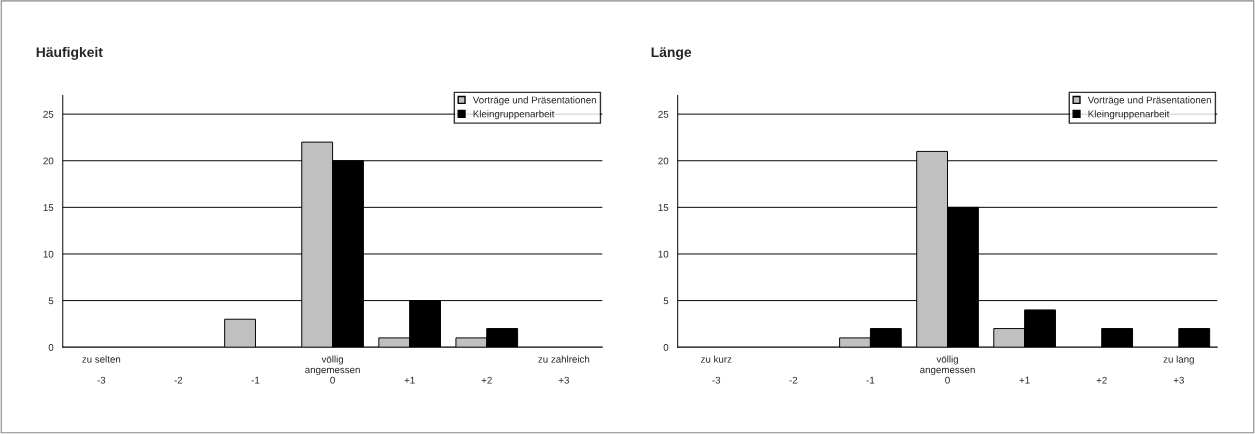 The height and width of the screenshot is (434, 1255). I want to click on category-label: zu kurz -3, so click(716, 369).